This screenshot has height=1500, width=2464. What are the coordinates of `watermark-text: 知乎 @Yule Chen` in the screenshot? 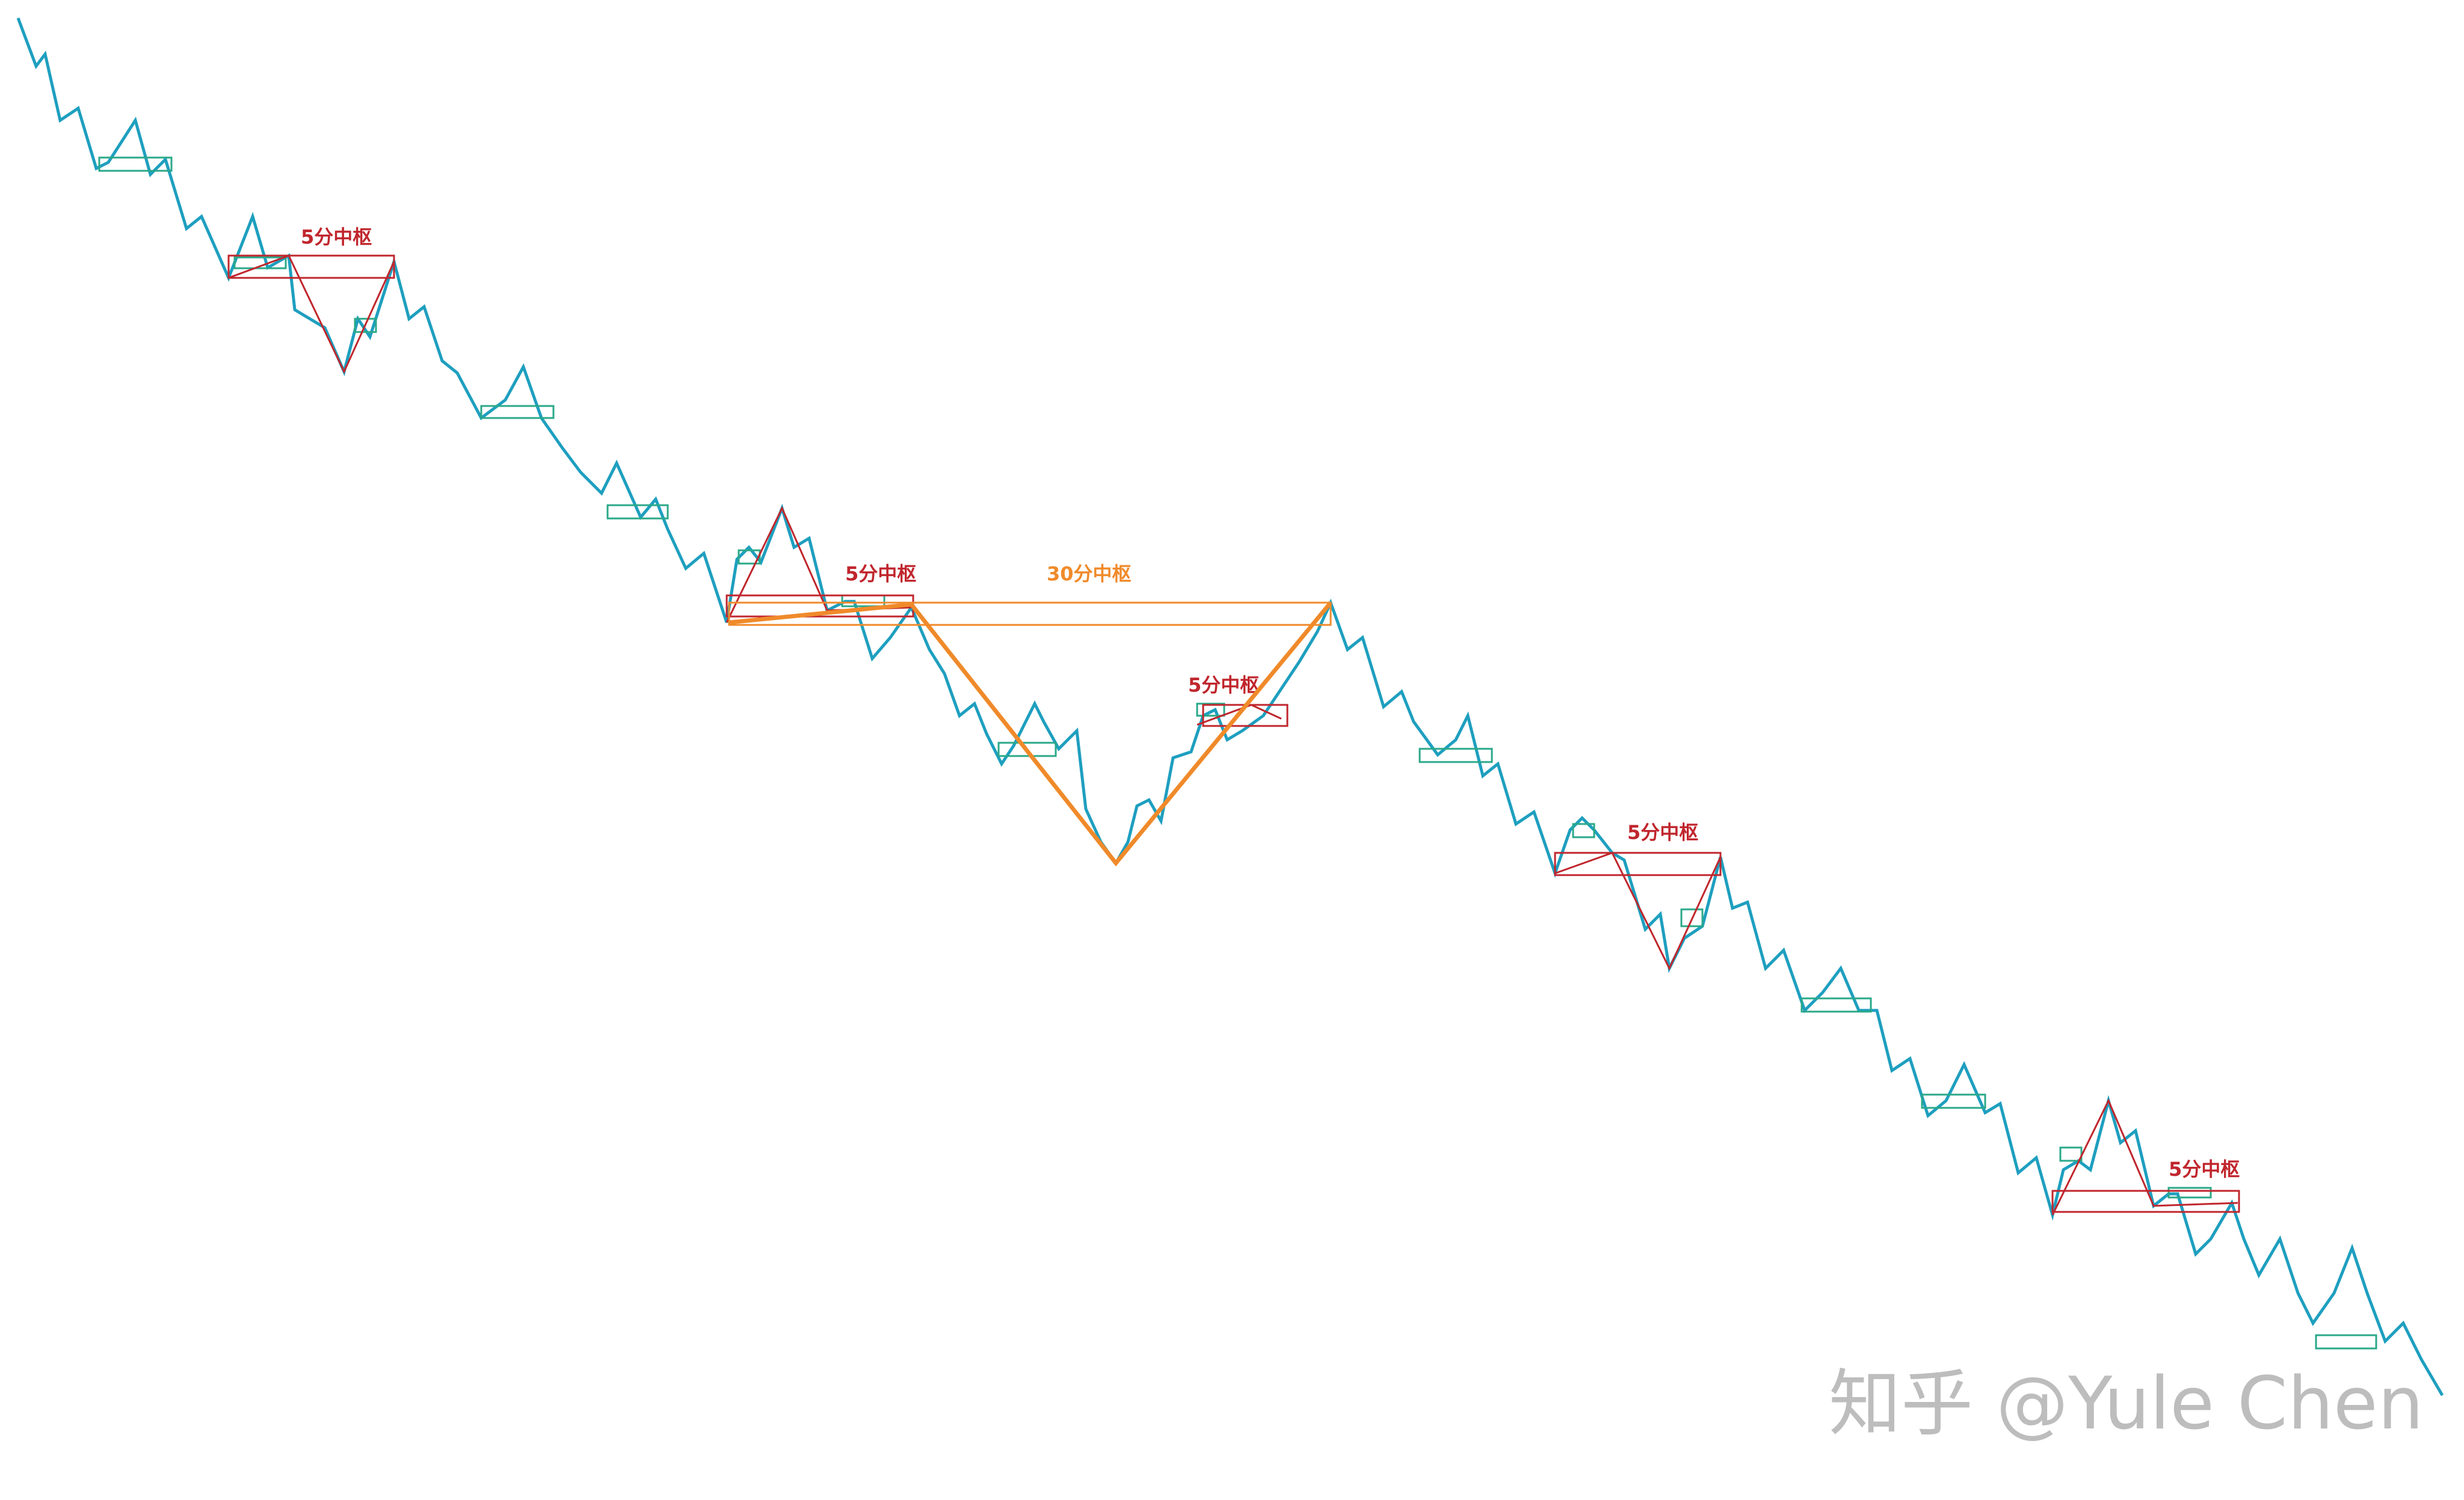 It's located at (2126, 1404).